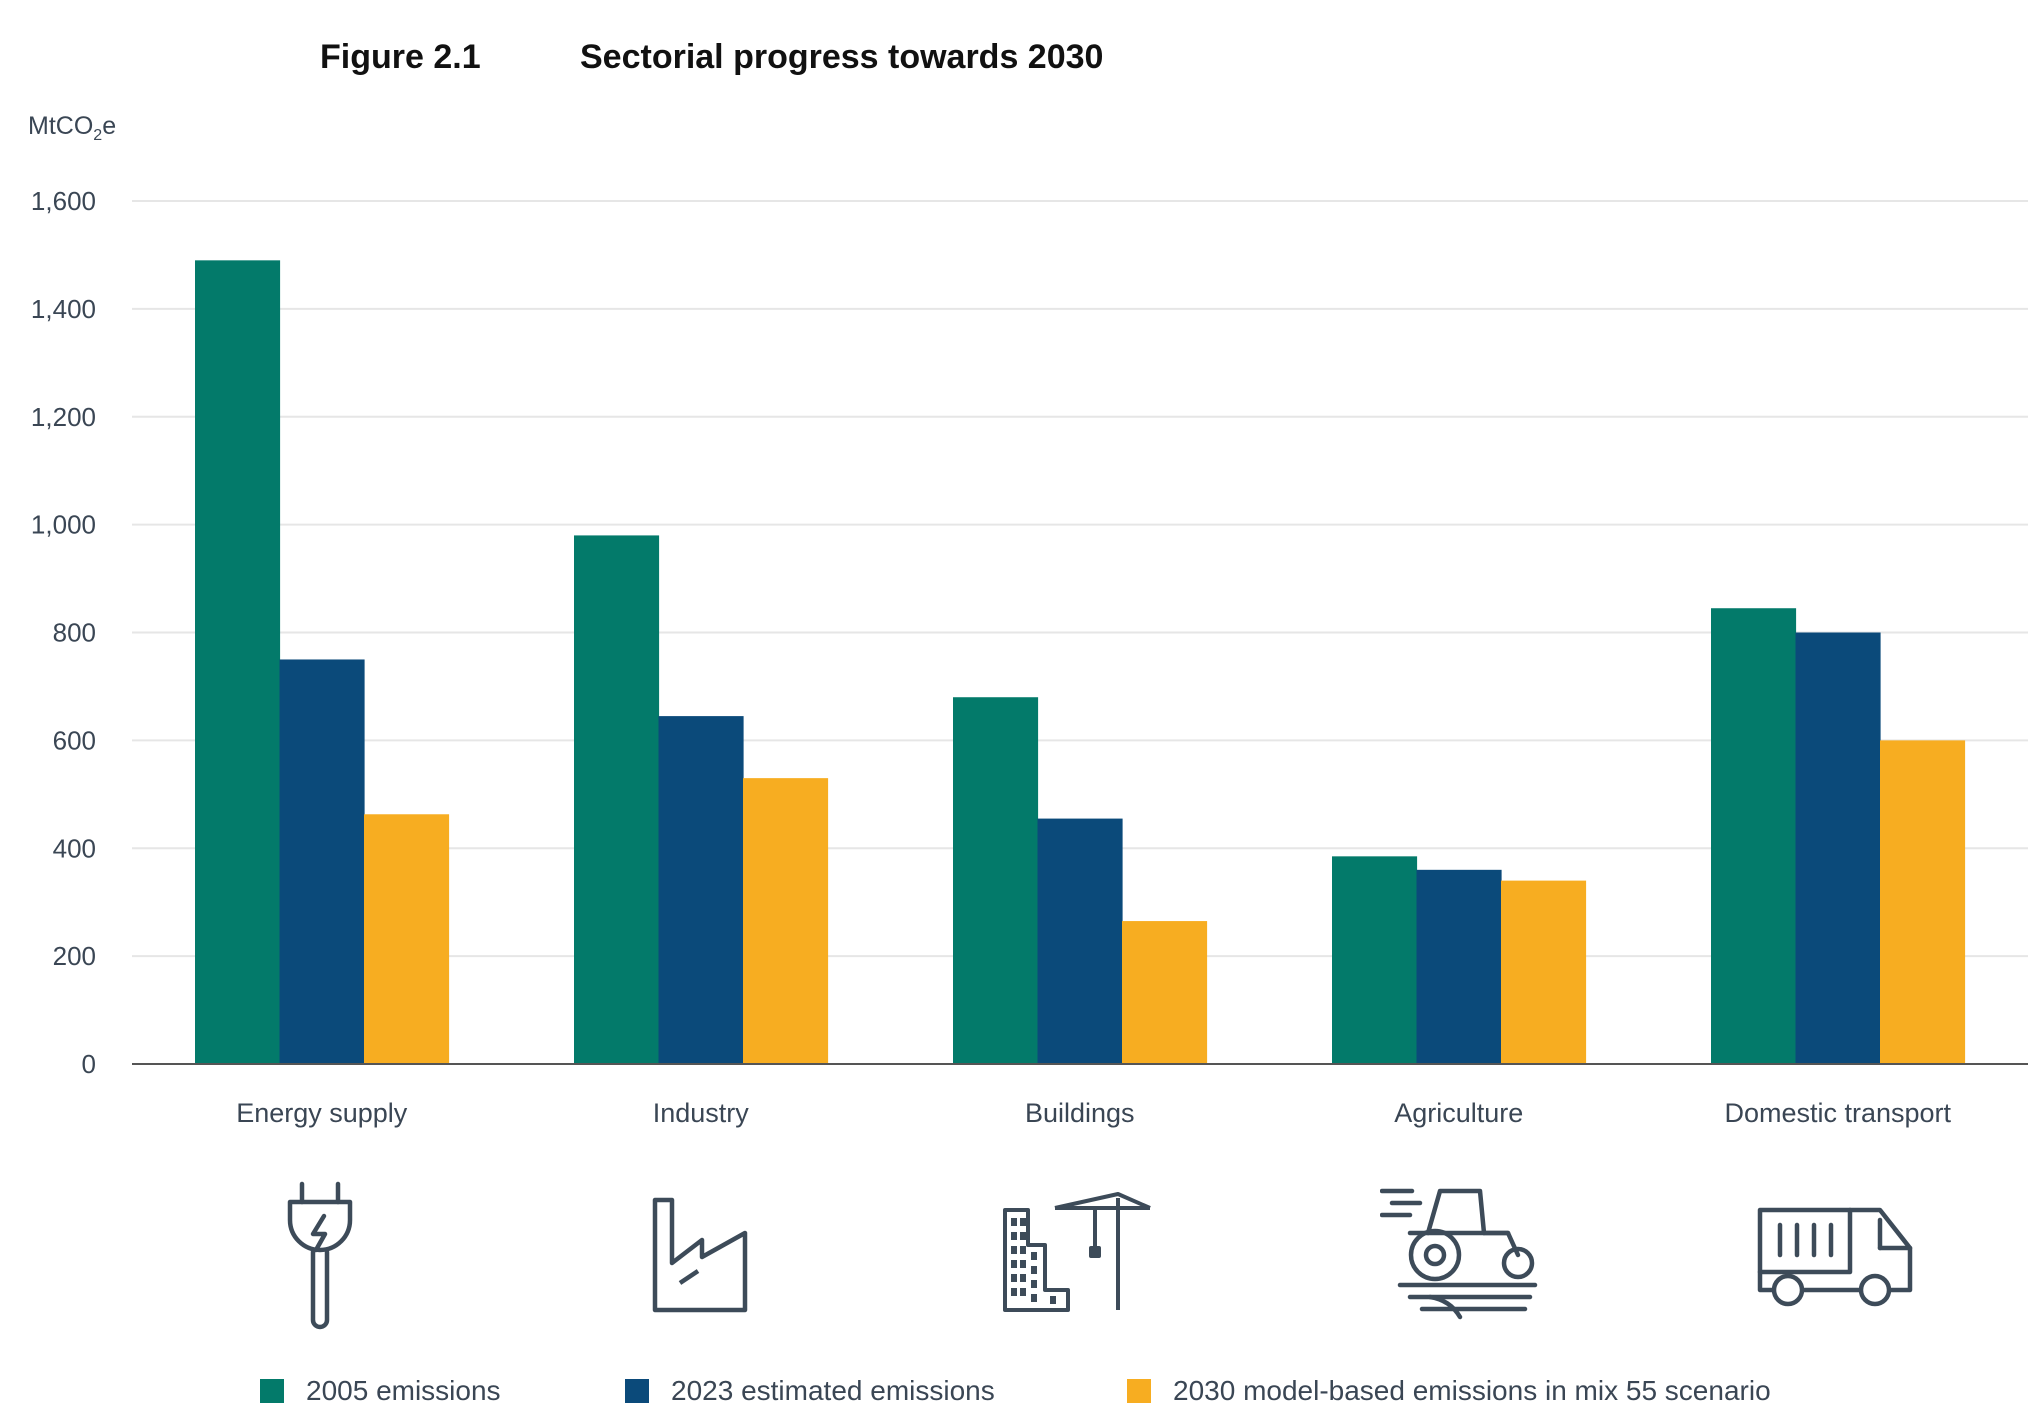  I want to click on y-tick-label: 200, so click(74, 956).